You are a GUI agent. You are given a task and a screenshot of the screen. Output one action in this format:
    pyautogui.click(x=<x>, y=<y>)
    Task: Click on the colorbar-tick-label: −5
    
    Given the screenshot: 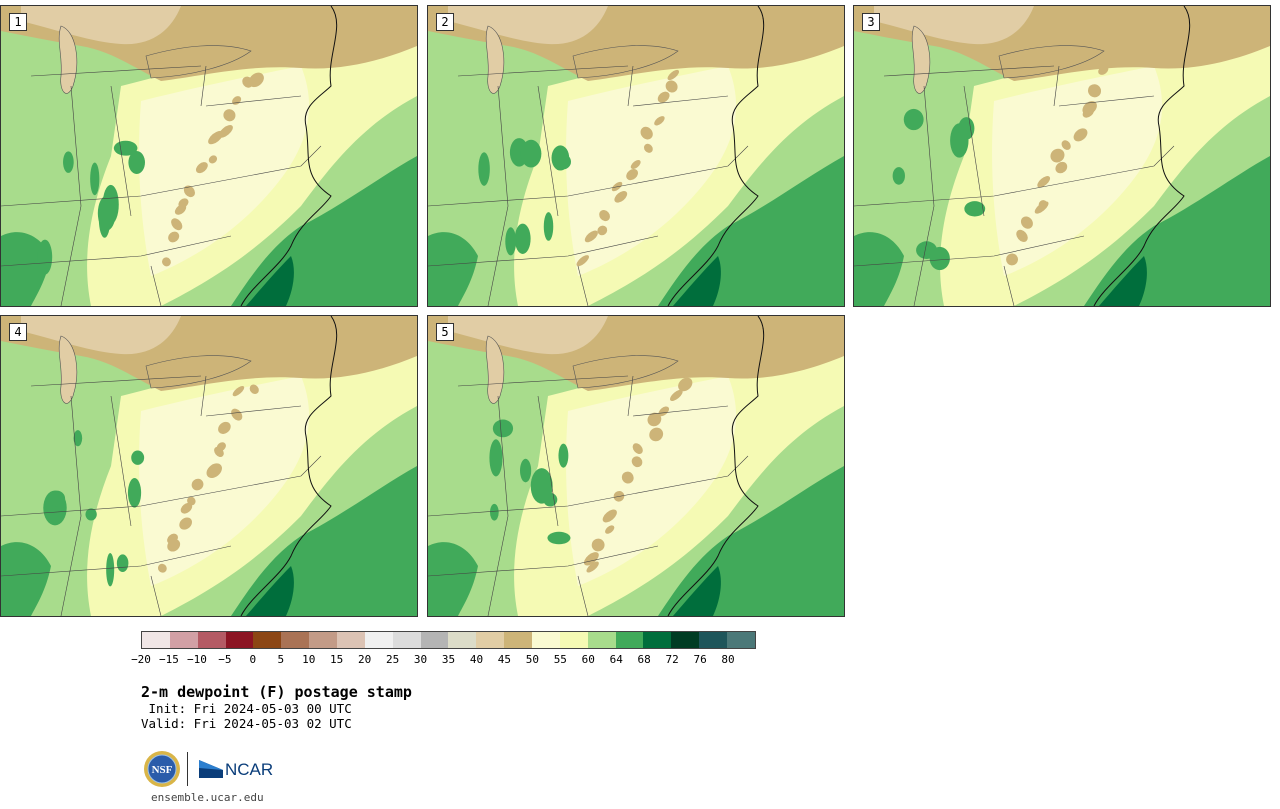 What is the action you would take?
    pyautogui.click(x=225, y=659)
    